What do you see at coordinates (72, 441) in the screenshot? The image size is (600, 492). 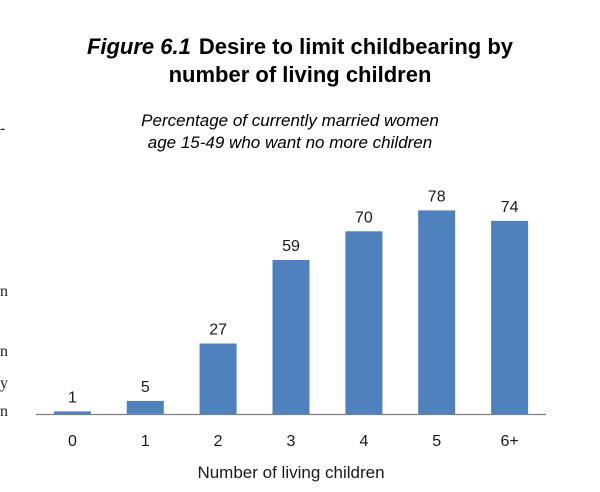 I see `x-tick-label-0: 0` at bounding box center [72, 441].